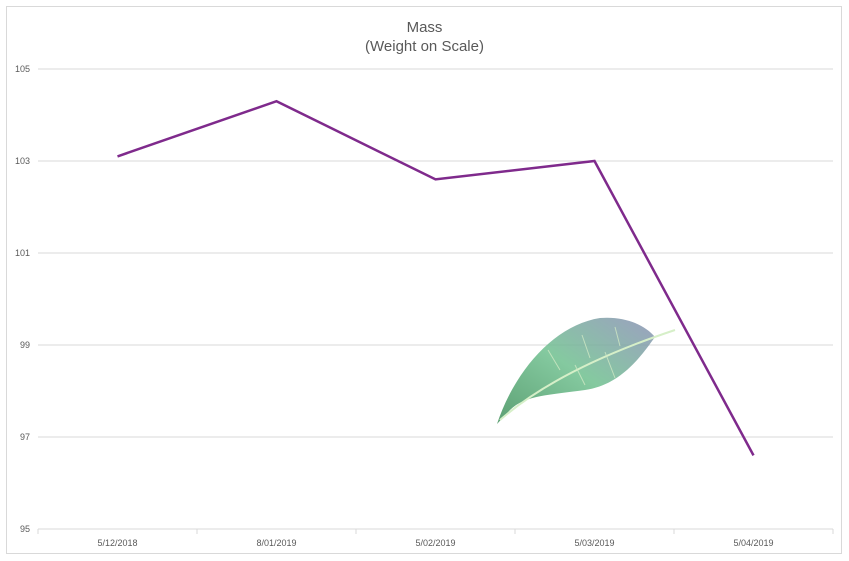  I want to click on y-tick-label: 99, so click(25, 345).